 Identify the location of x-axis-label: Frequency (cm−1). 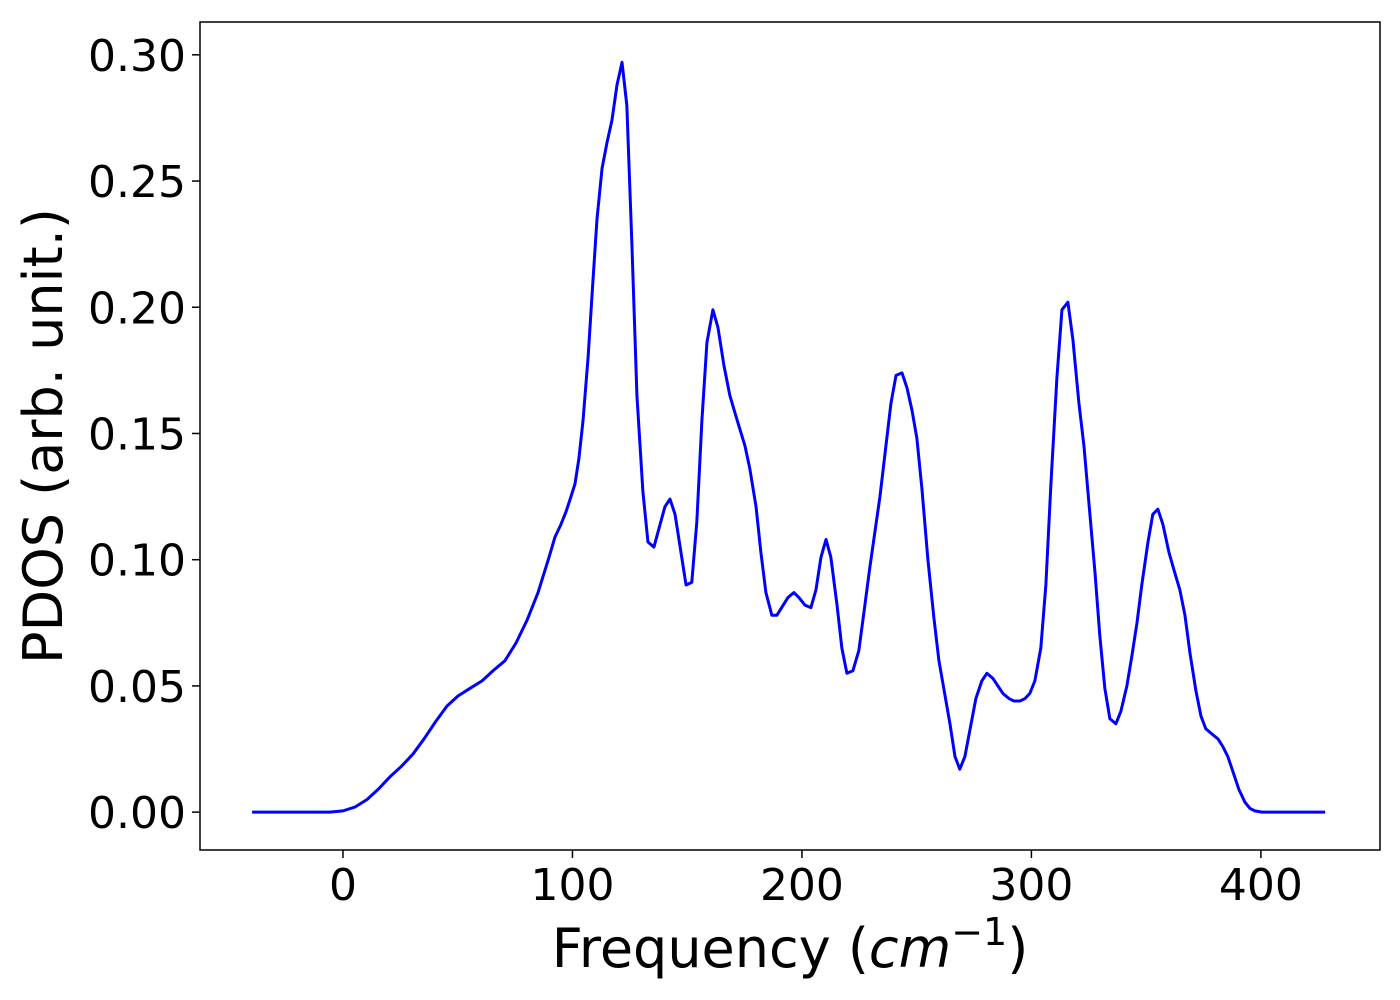
(790, 945).